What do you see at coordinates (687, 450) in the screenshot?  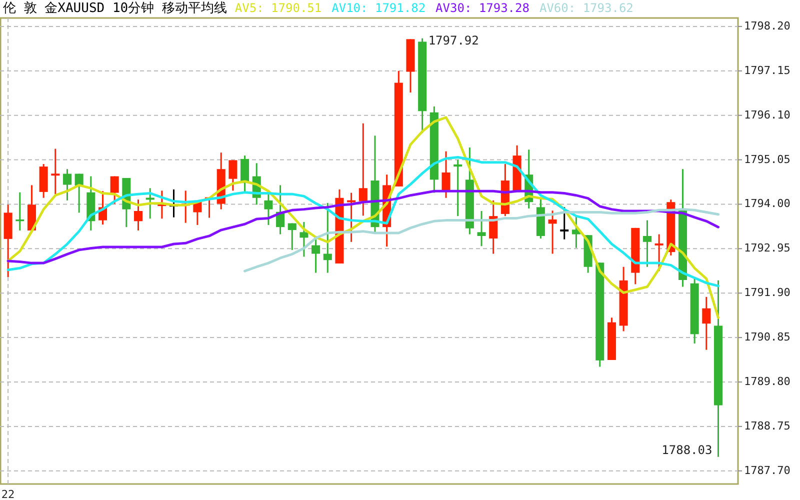 I see `annotation: 1788.03` at bounding box center [687, 450].